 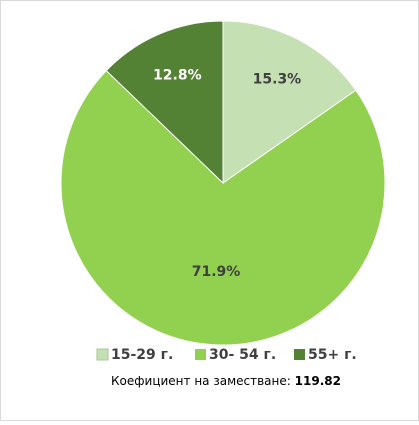 I want to click on legend-label: 55+ г., so click(x=332, y=355).